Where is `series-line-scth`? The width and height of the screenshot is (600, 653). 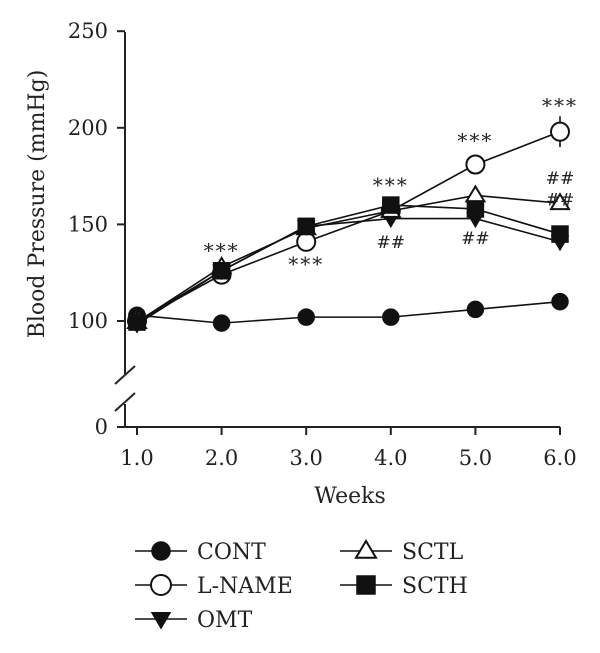 series-line-scth is located at coordinates (348, 263).